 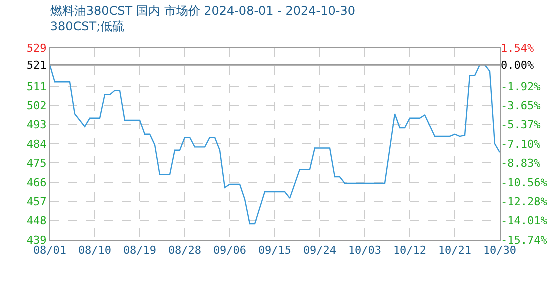 What do you see at coordinates (36, 87) in the screenshot?
I see `y-tick-label: 511` at bounding box center [36, 87].